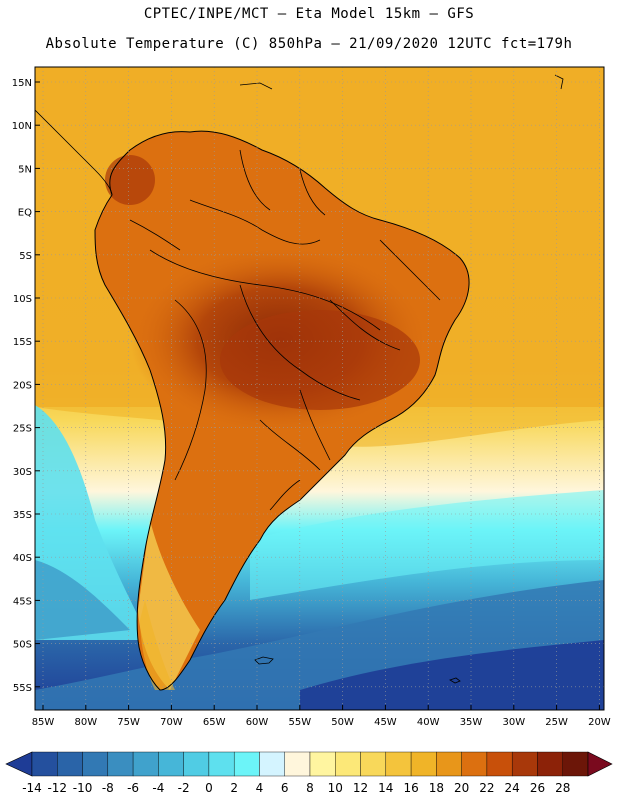  Describe the element at coordinates (22, 126) in the screenshot. I see `lat-tick-label: 10N` at that location.